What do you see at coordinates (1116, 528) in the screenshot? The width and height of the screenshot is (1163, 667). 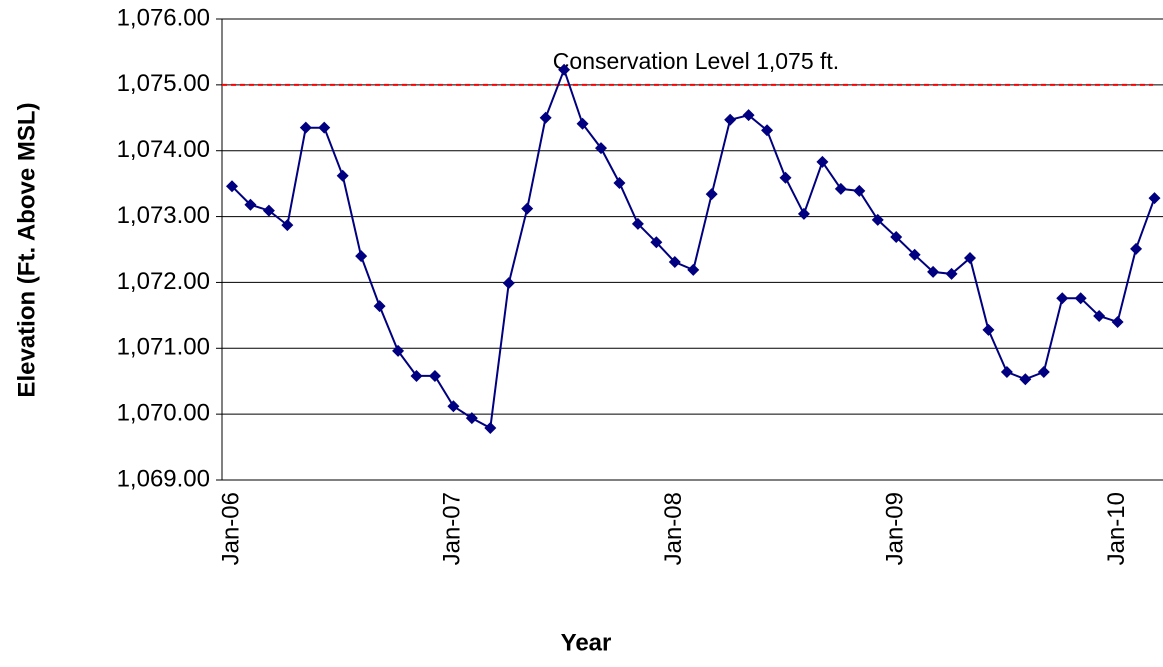 I see `x-tick-label: Jan-10` at bounding box center [1116, 528].